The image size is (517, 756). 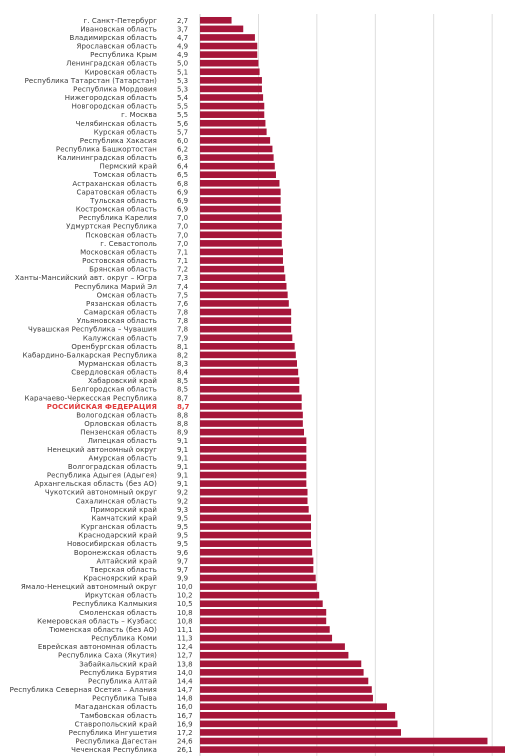 I want to click on category-label: Смоленская область, so click(x=118, y=613).